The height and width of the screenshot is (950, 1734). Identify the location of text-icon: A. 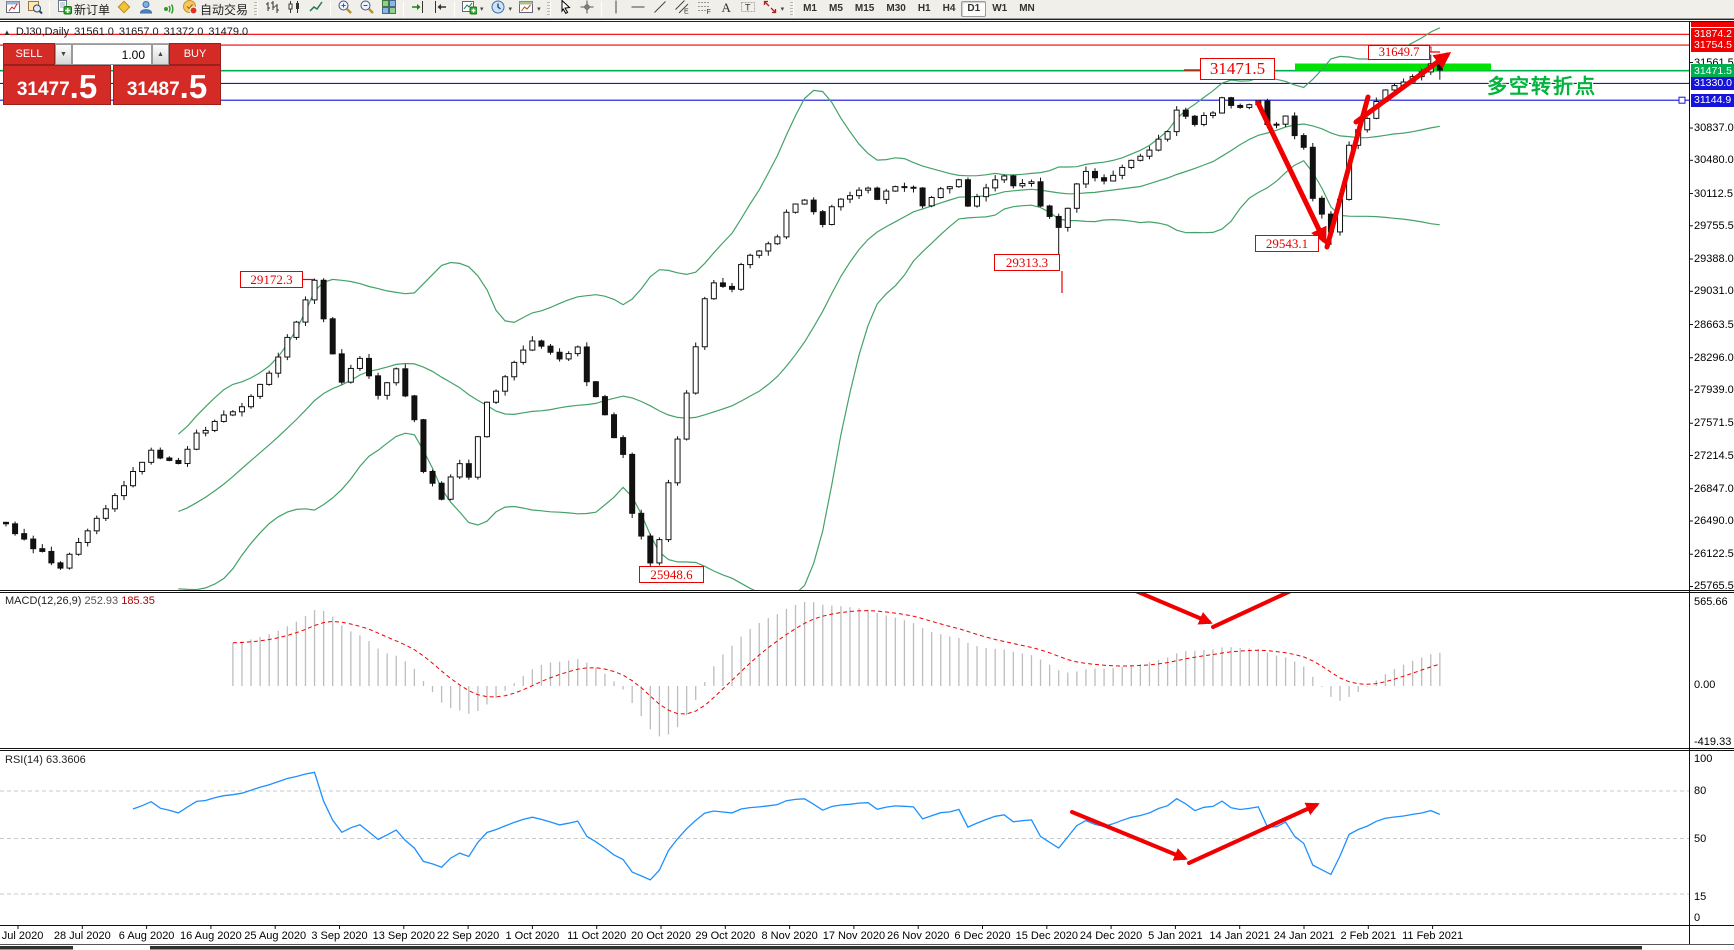
(726, 10).